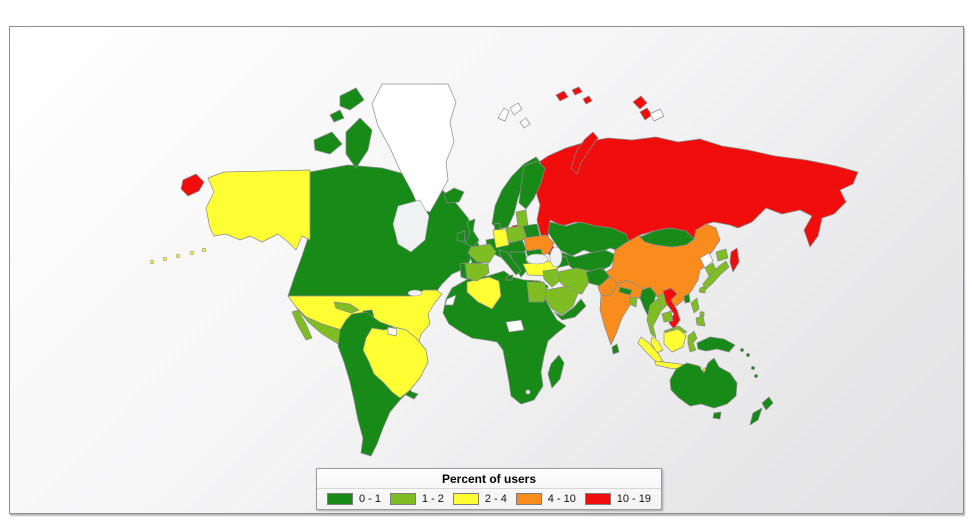 This screenshot has height=521, width=972. I want to click on region-novaya-zemlya, so click(584, 153).